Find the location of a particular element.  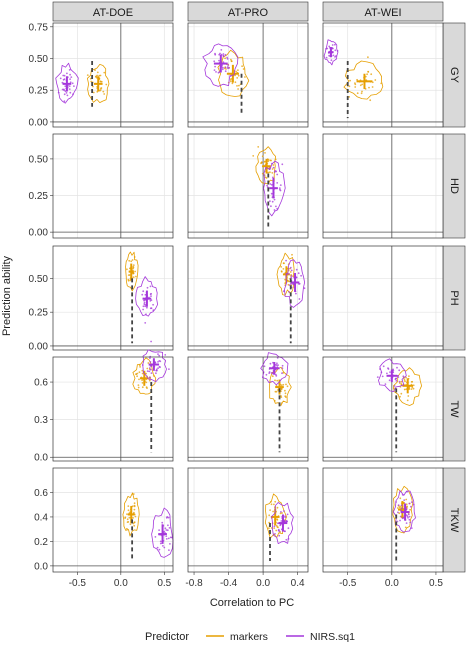

panel-at-pro-gy is located at coordinates (248, 75).